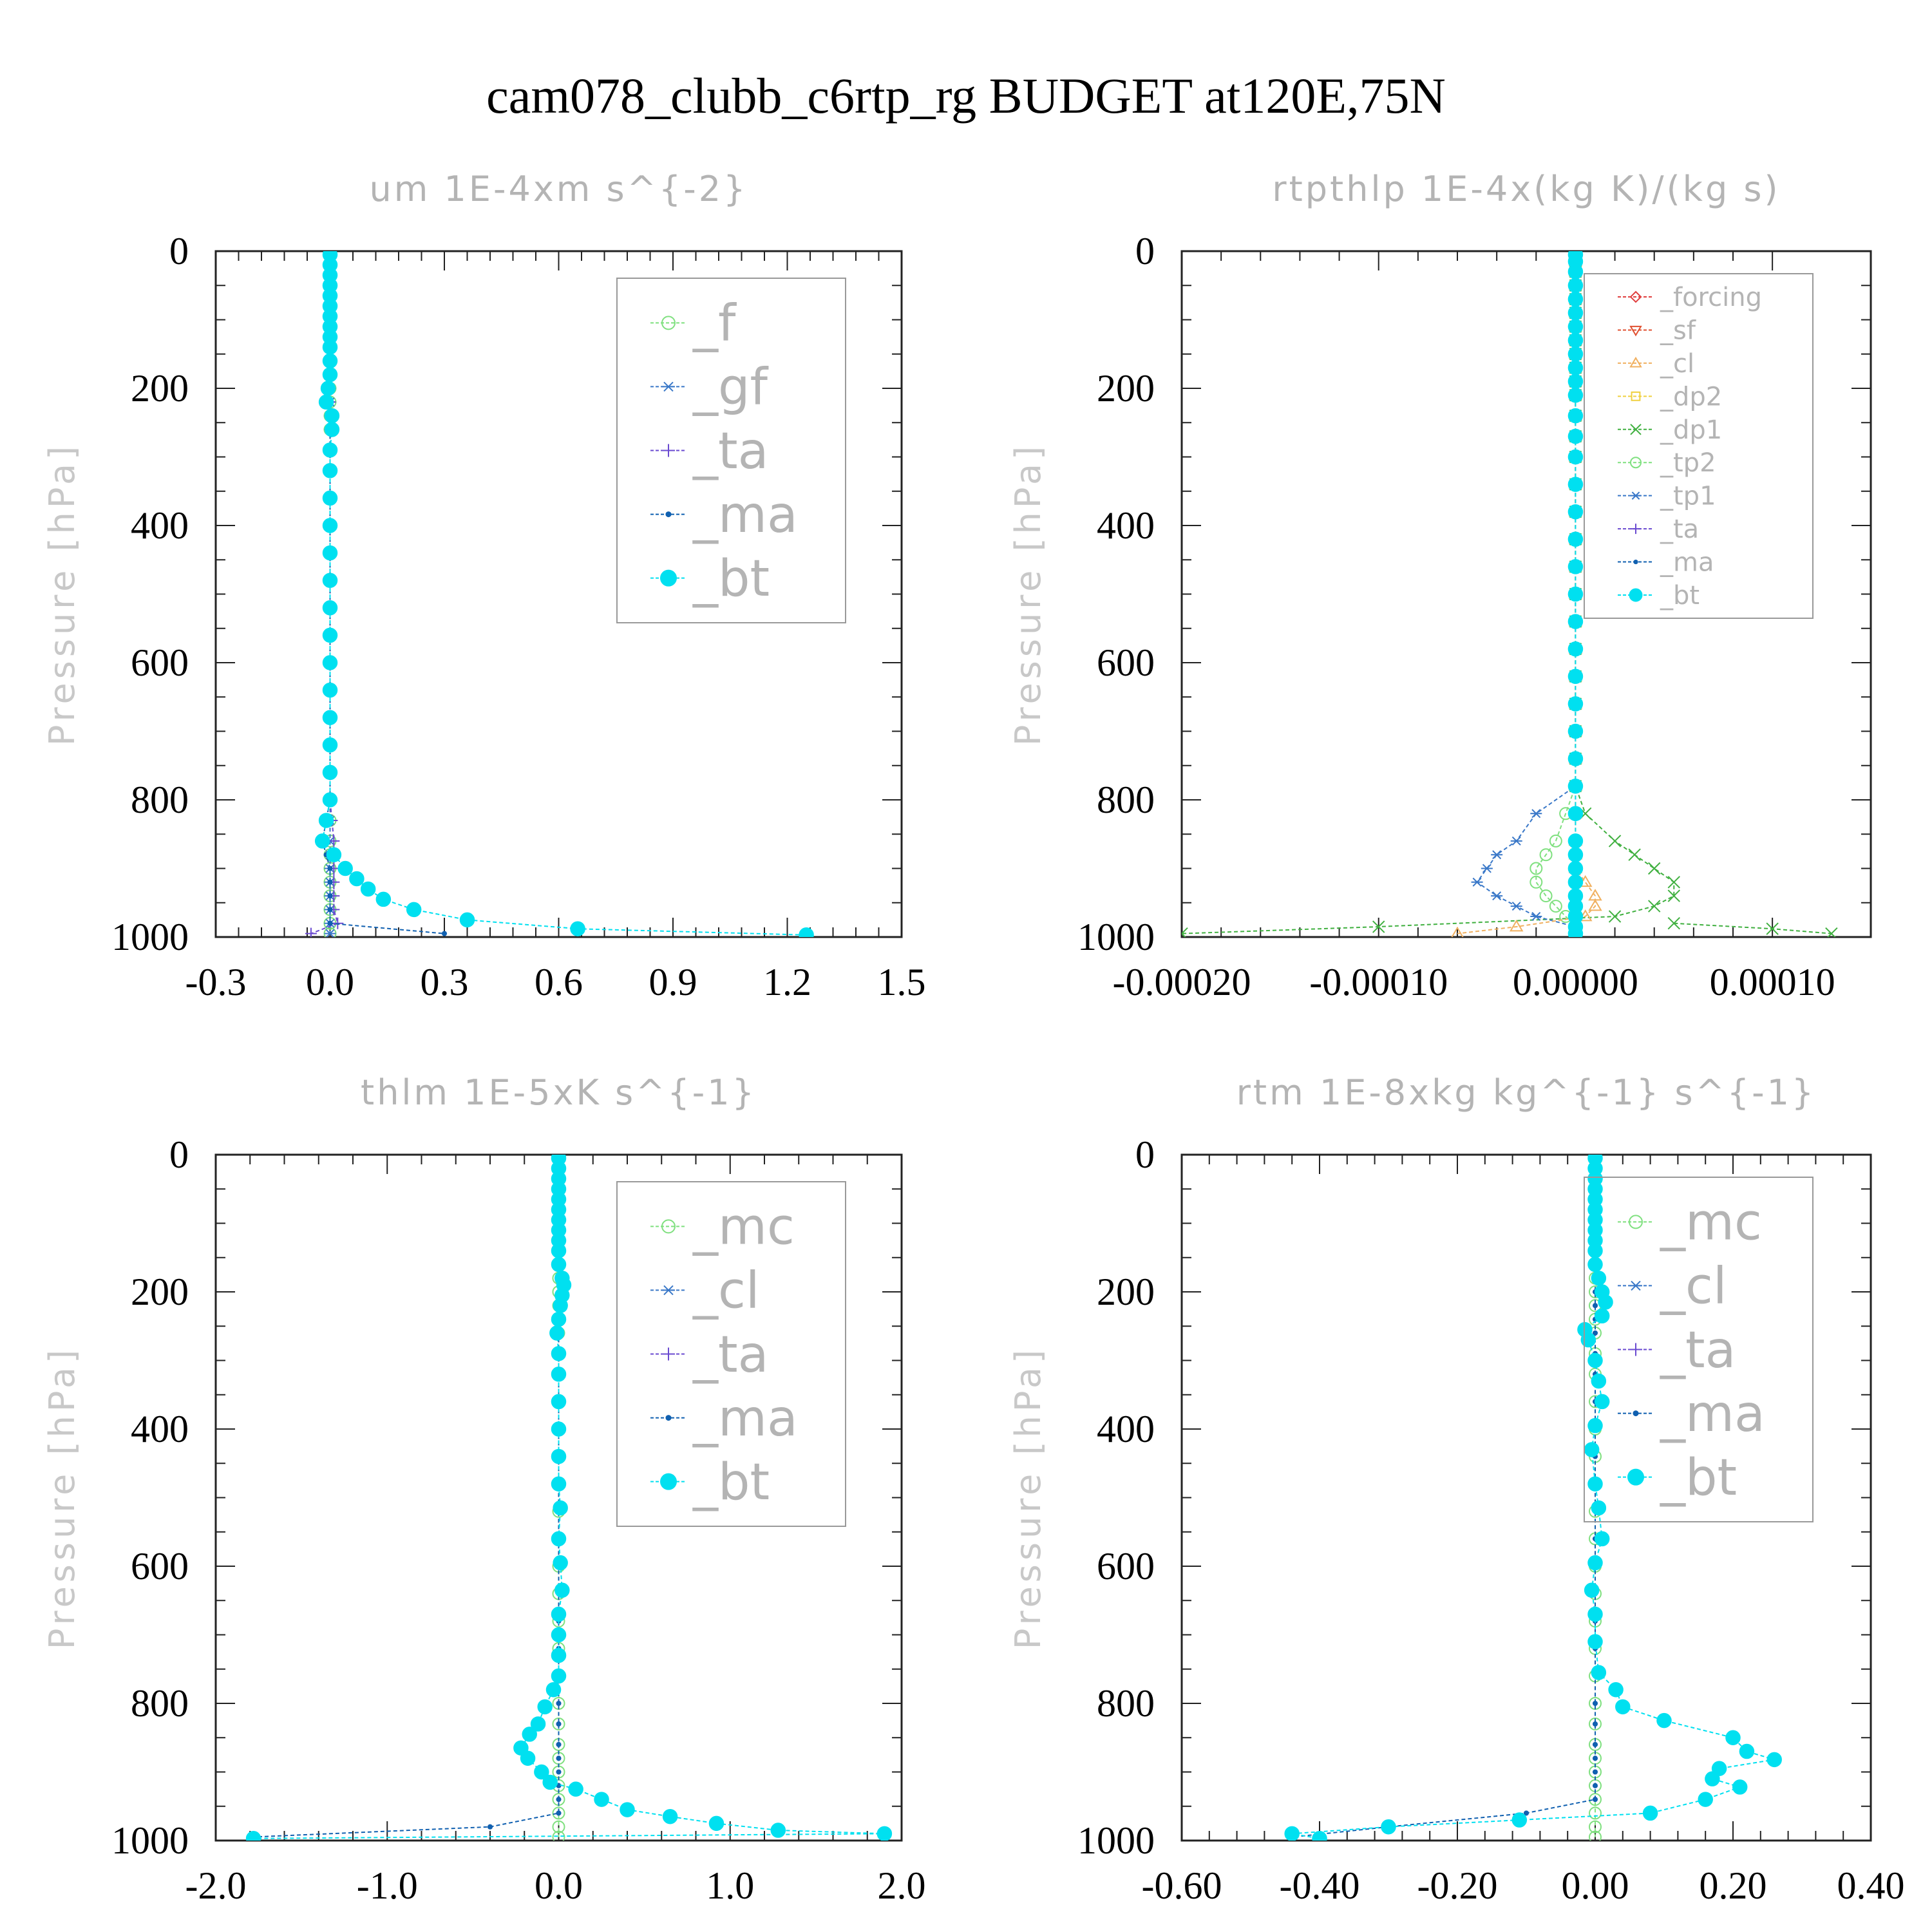 This screenshot has height=1932, width=1932. What do you see at coordinates (334, 841) in the screenshot?
I see `data-point-ta` at bounding box center [334, 841].